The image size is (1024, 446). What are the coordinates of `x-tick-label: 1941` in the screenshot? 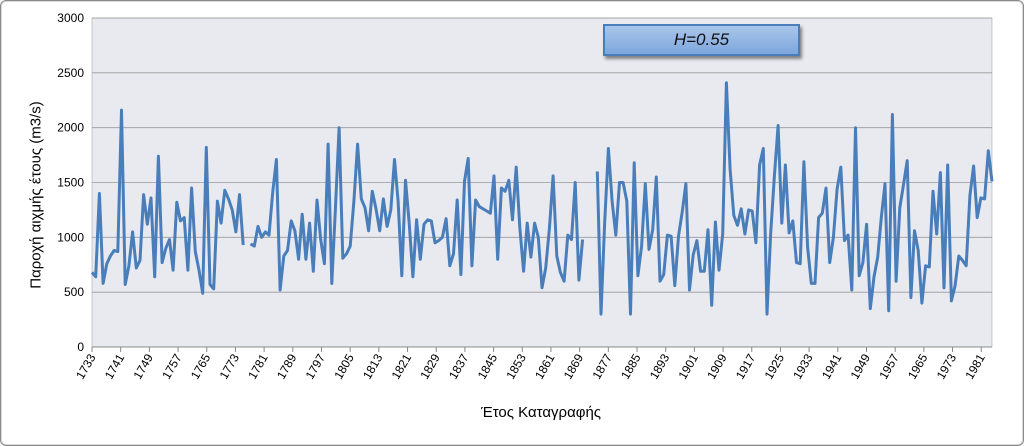 It's located at (832, 366).